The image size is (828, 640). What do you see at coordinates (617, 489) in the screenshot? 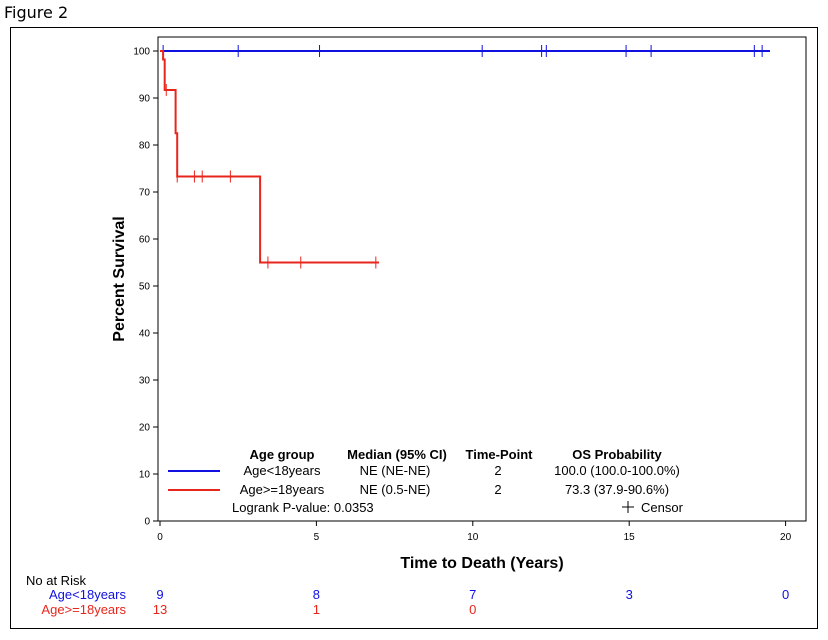
I see `legend-os-probability: 73.3 (37.9-90.6%)` at bounding box center [617, 489].